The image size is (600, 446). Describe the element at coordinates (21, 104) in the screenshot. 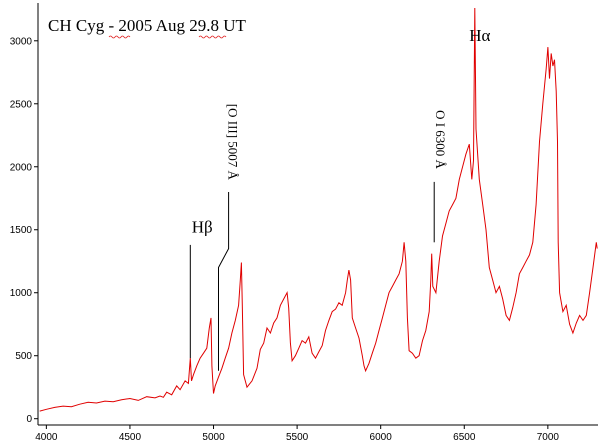

I see `y-tick-label: 2500` at that location.